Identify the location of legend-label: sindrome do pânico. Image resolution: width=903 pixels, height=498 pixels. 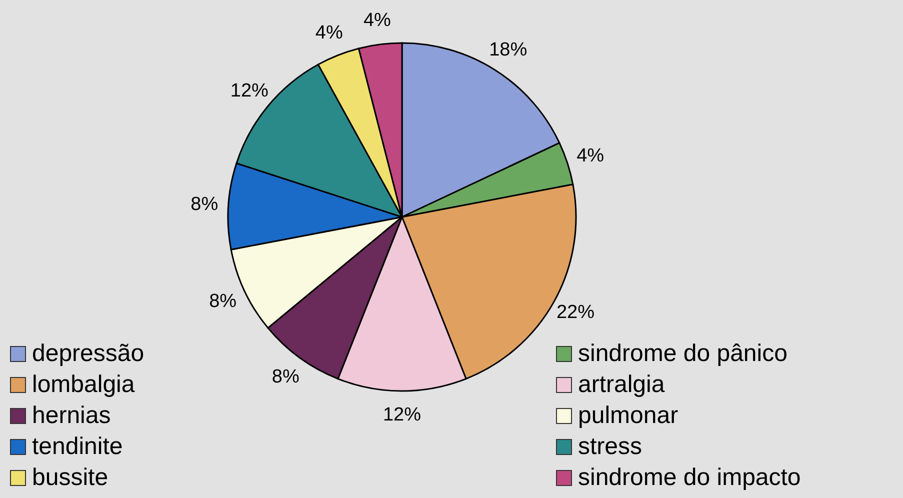
(683, 354).